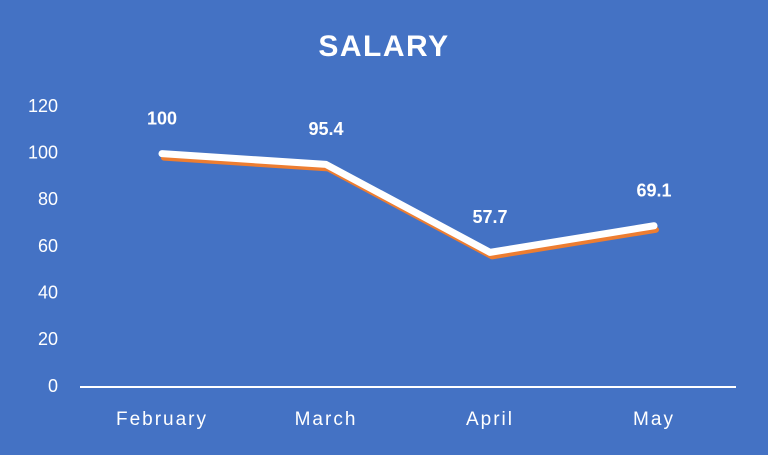 This screenshot has width=768, height=455. I want to click on data-label: 100, so click(162, 118).